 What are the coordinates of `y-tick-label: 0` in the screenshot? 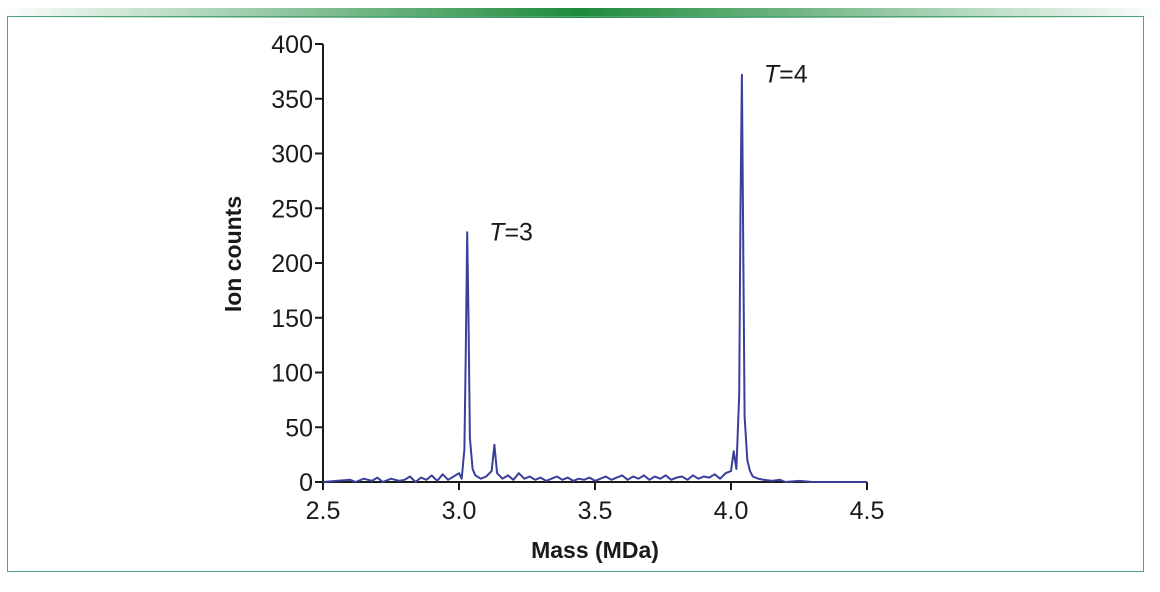 It's located at (306, 483).